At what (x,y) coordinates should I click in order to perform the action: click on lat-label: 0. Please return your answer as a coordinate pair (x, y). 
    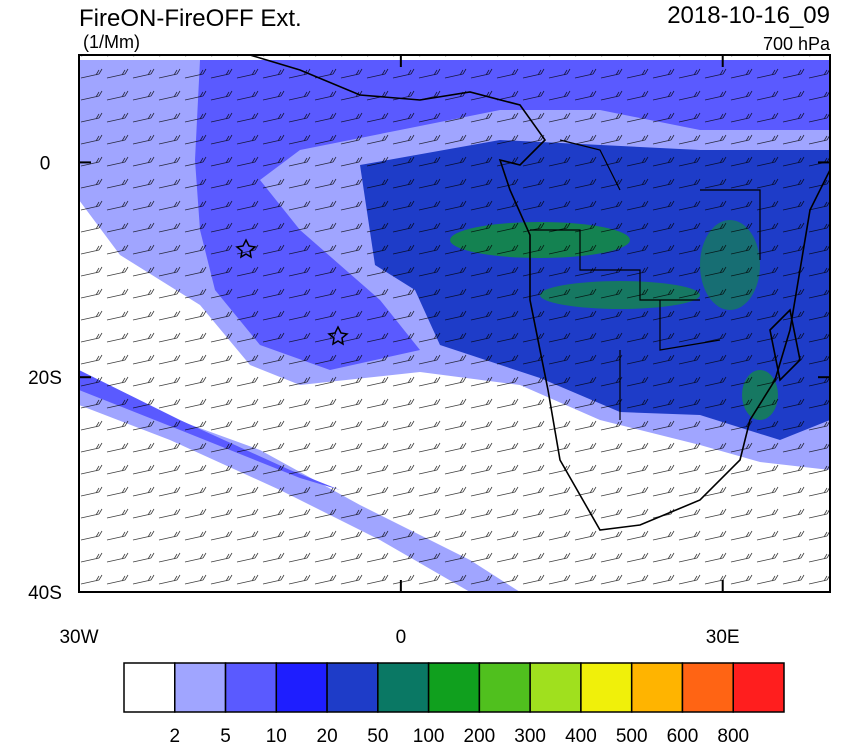
    Looking at the image, I should click on (45, 163).